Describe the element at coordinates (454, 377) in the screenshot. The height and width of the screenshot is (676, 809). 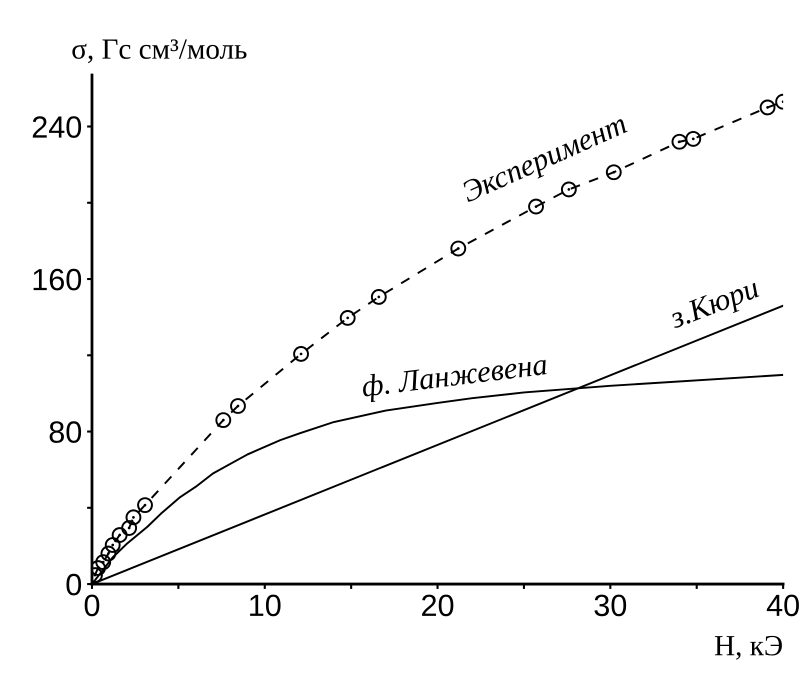
I see `annotation: ф. Ланжевена` at that location.